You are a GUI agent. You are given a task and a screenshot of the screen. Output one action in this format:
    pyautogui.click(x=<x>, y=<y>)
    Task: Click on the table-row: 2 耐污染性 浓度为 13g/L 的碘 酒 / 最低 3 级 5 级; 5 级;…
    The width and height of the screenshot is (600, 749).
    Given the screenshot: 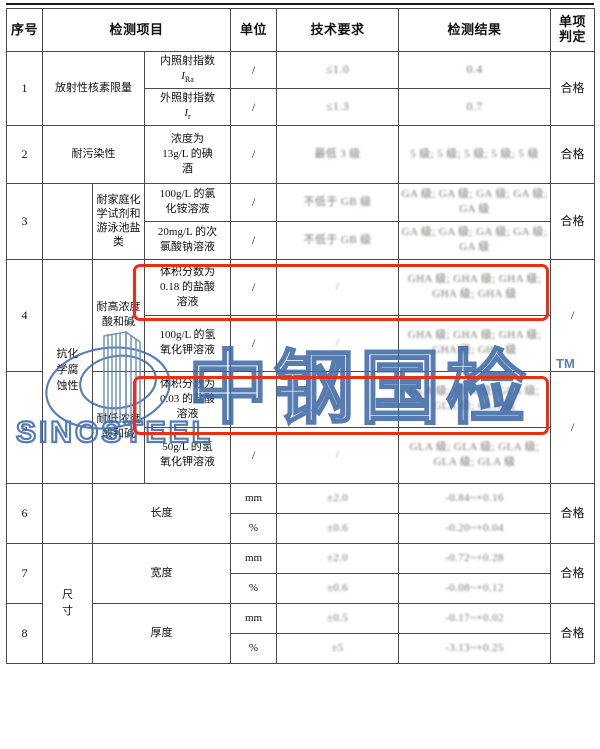 What is the action you would take?
    pyautogui.click(x=301, y=154)
    